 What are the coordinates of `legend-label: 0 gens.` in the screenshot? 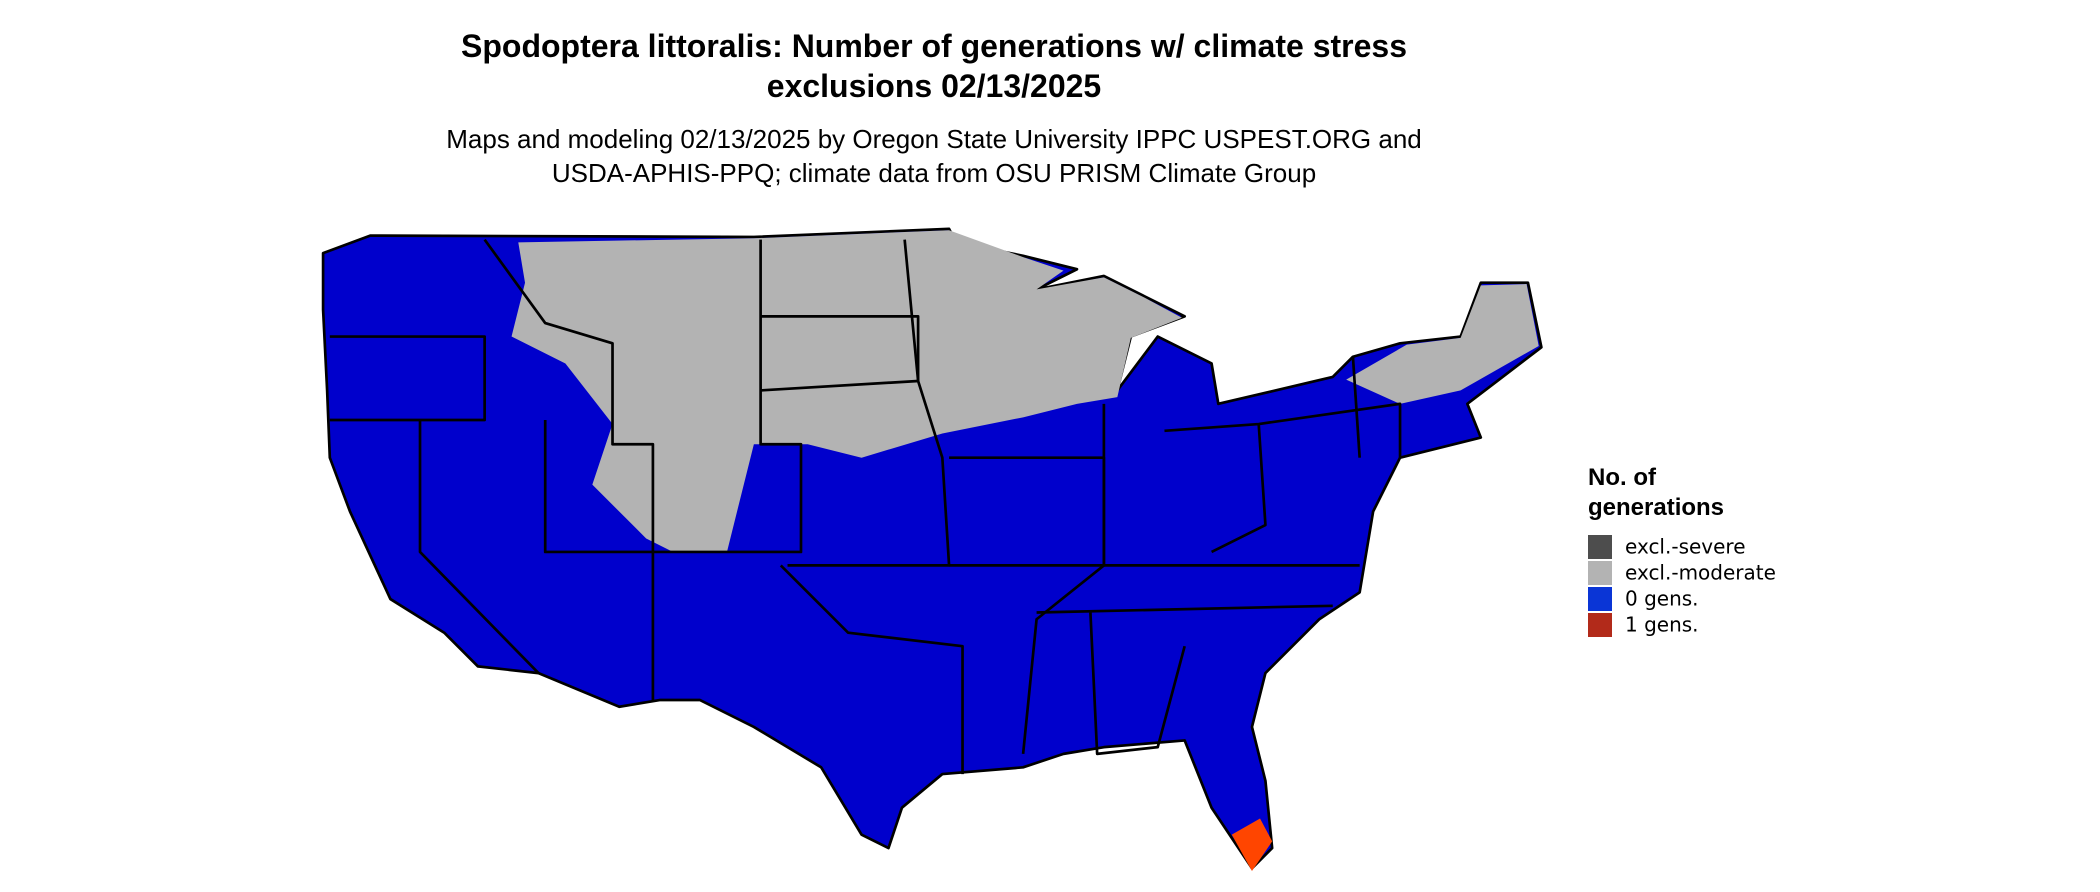 It's located at (1662, 599).